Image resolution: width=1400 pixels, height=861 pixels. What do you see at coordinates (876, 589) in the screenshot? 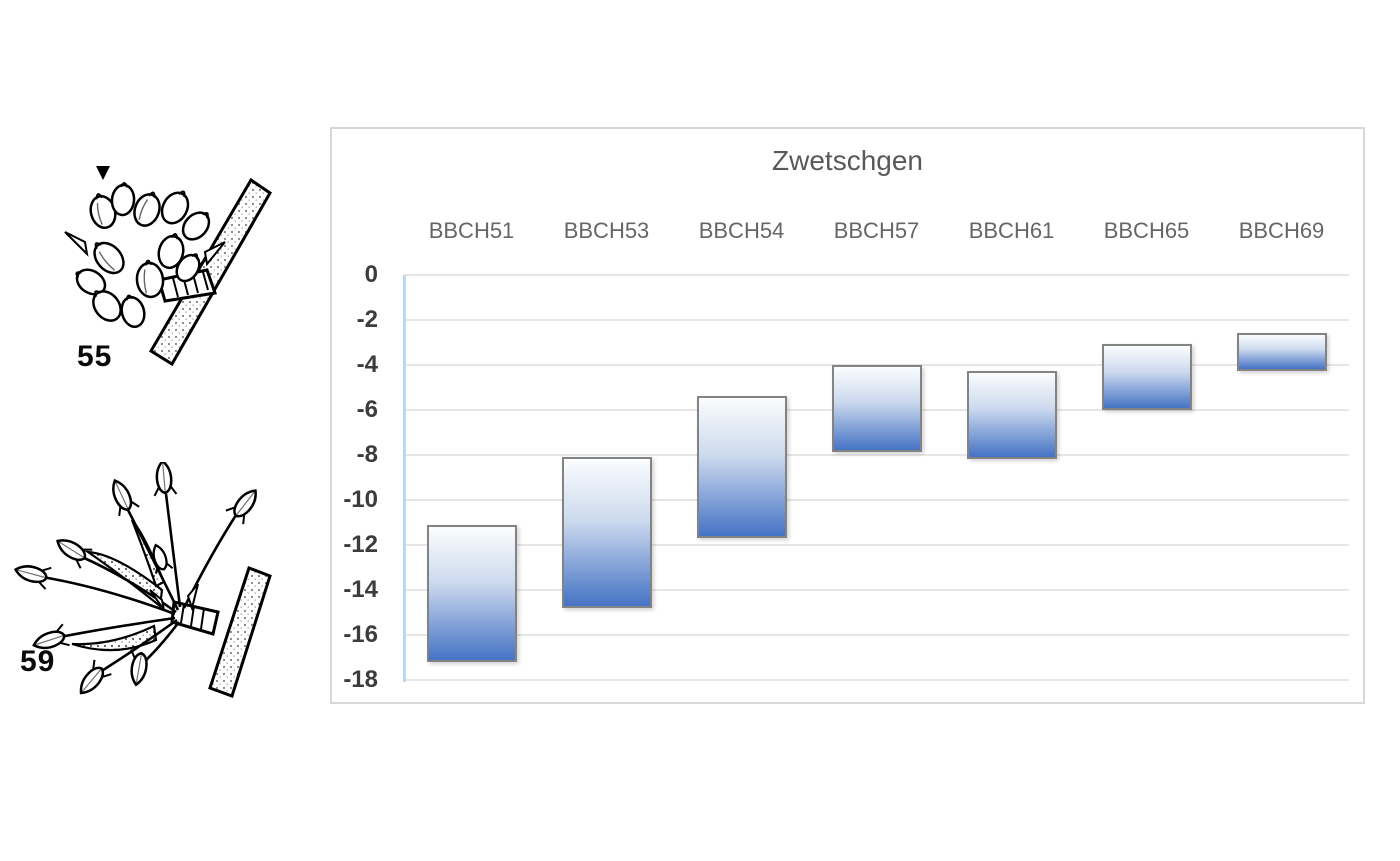
I see `gridline--14` at bounding box center [876, 589].